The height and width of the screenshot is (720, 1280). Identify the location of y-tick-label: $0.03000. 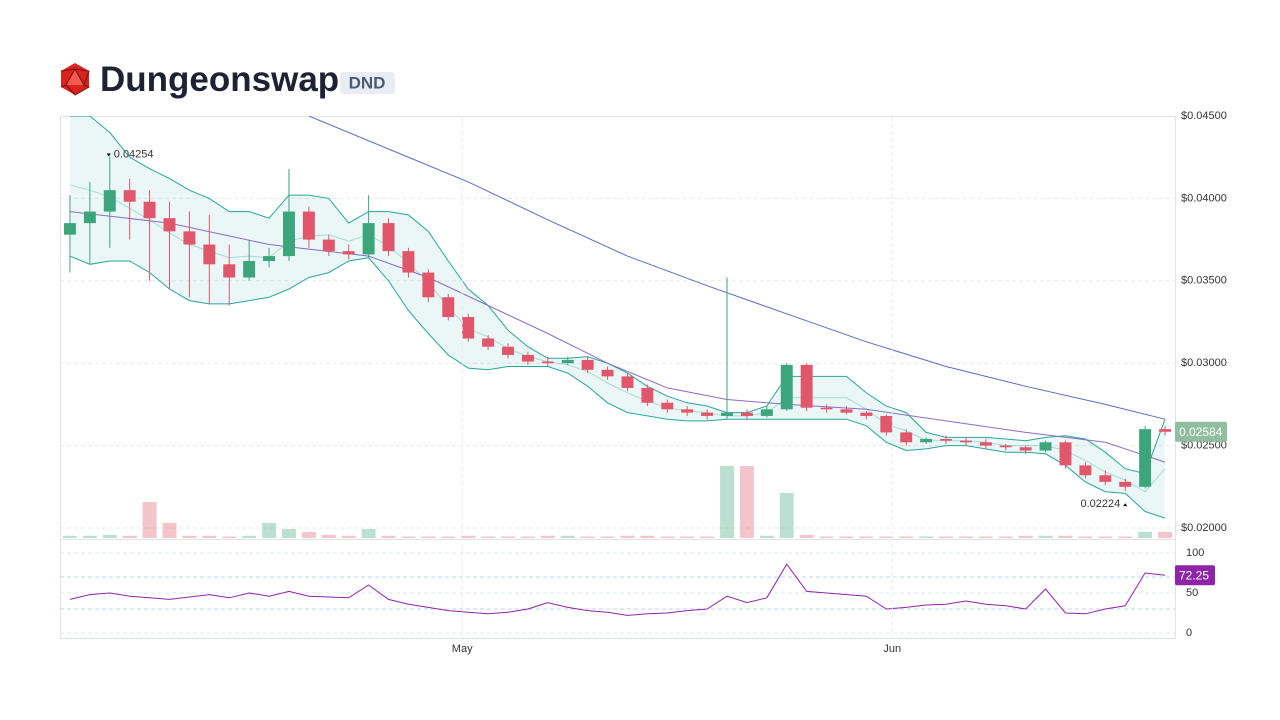
(1204, 363).